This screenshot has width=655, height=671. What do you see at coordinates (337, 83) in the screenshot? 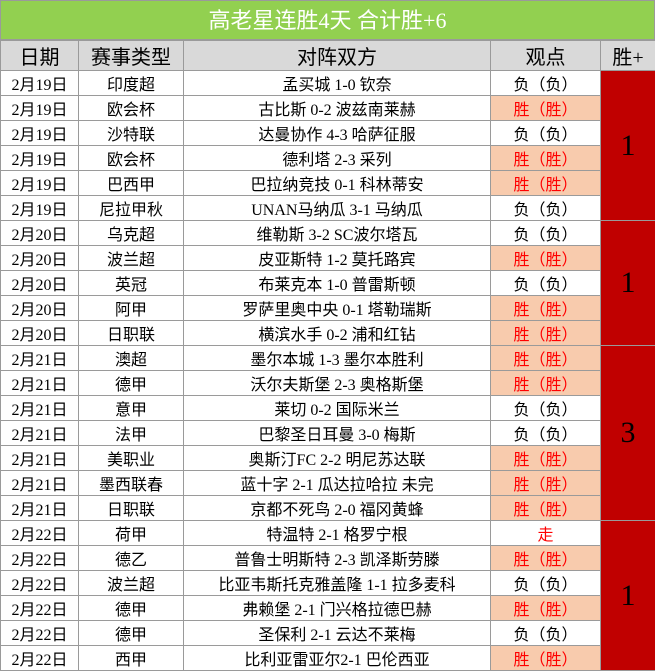
I see `match: 孟买城 1-0 钦奈` at bounding box center [337, 83].